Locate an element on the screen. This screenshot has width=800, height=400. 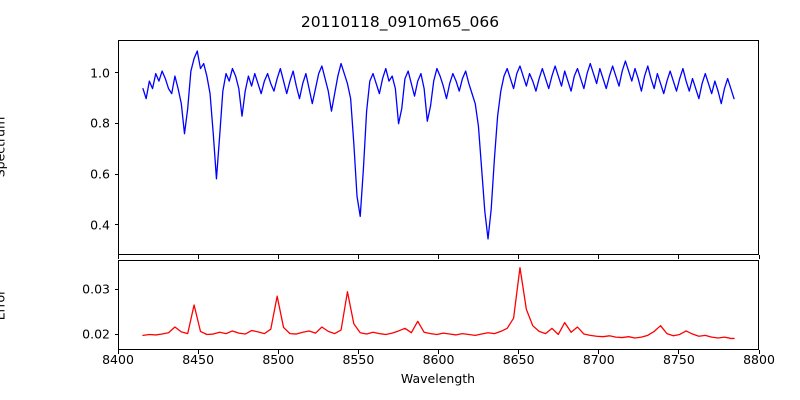
y-tick-label: 0.6 is located at coordinates (100, 174).